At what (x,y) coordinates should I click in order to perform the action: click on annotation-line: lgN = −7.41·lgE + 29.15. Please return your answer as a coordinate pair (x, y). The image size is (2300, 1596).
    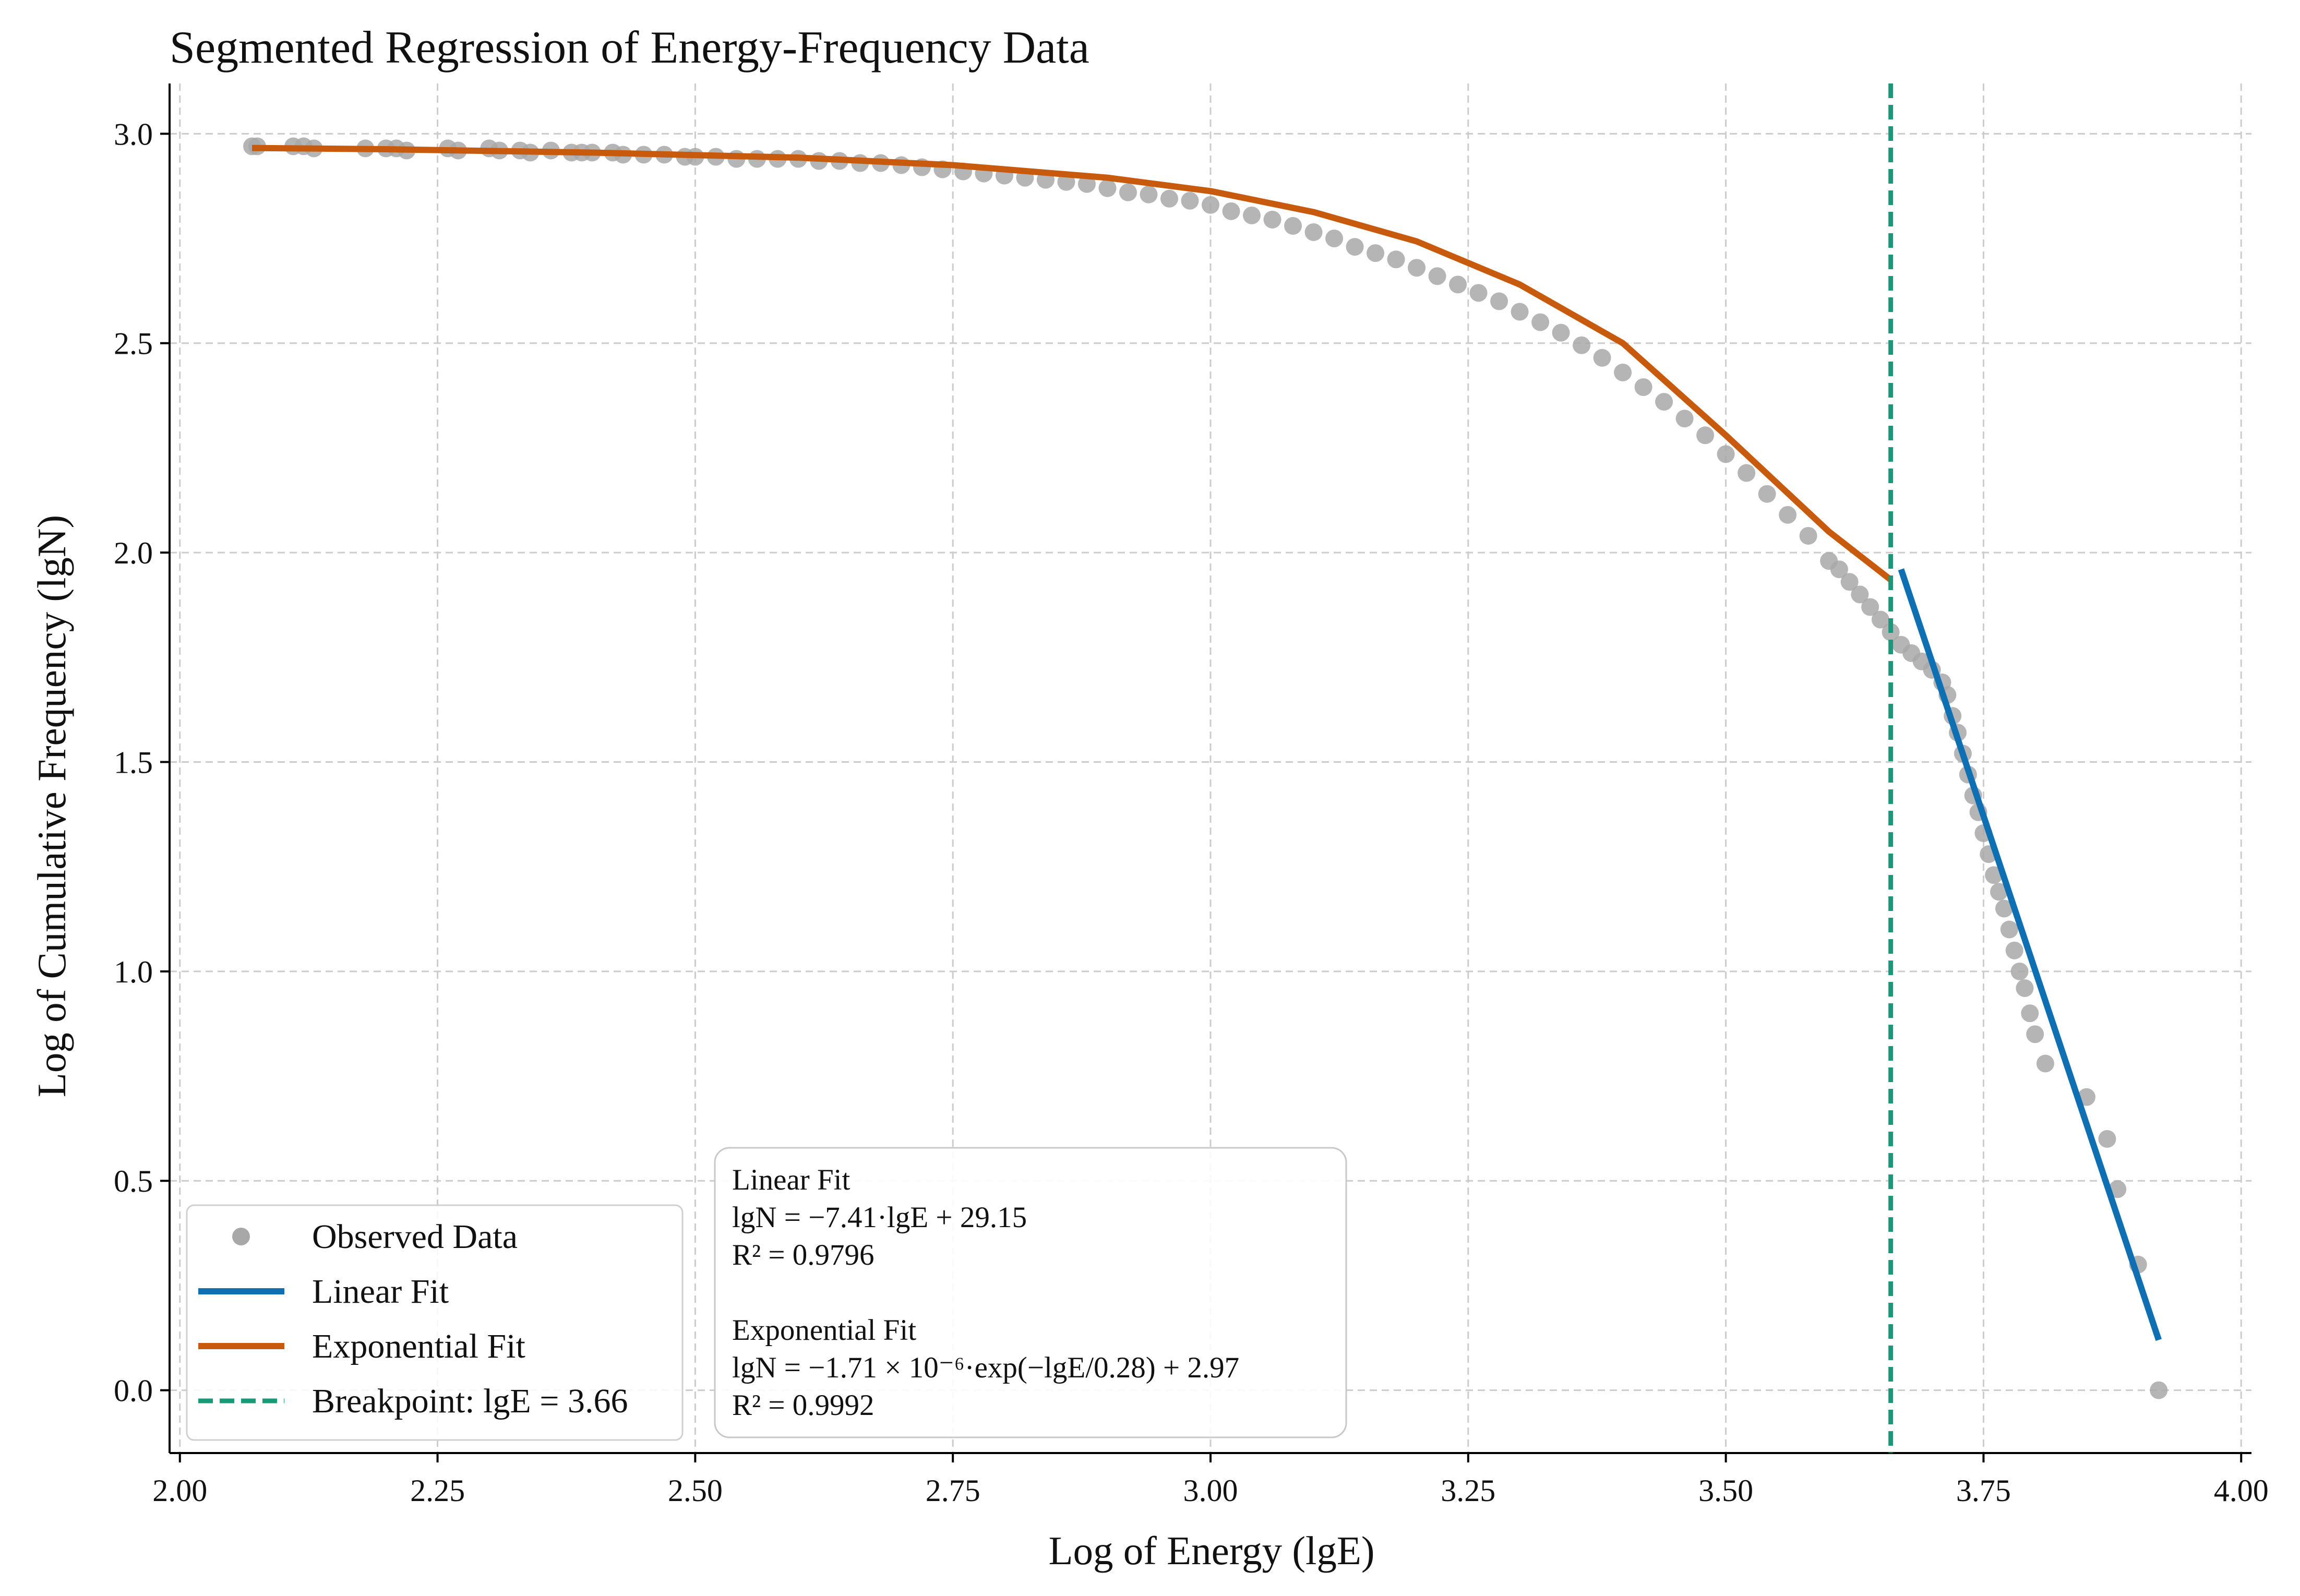
    Looking at the image, I should click on (879, 1218).